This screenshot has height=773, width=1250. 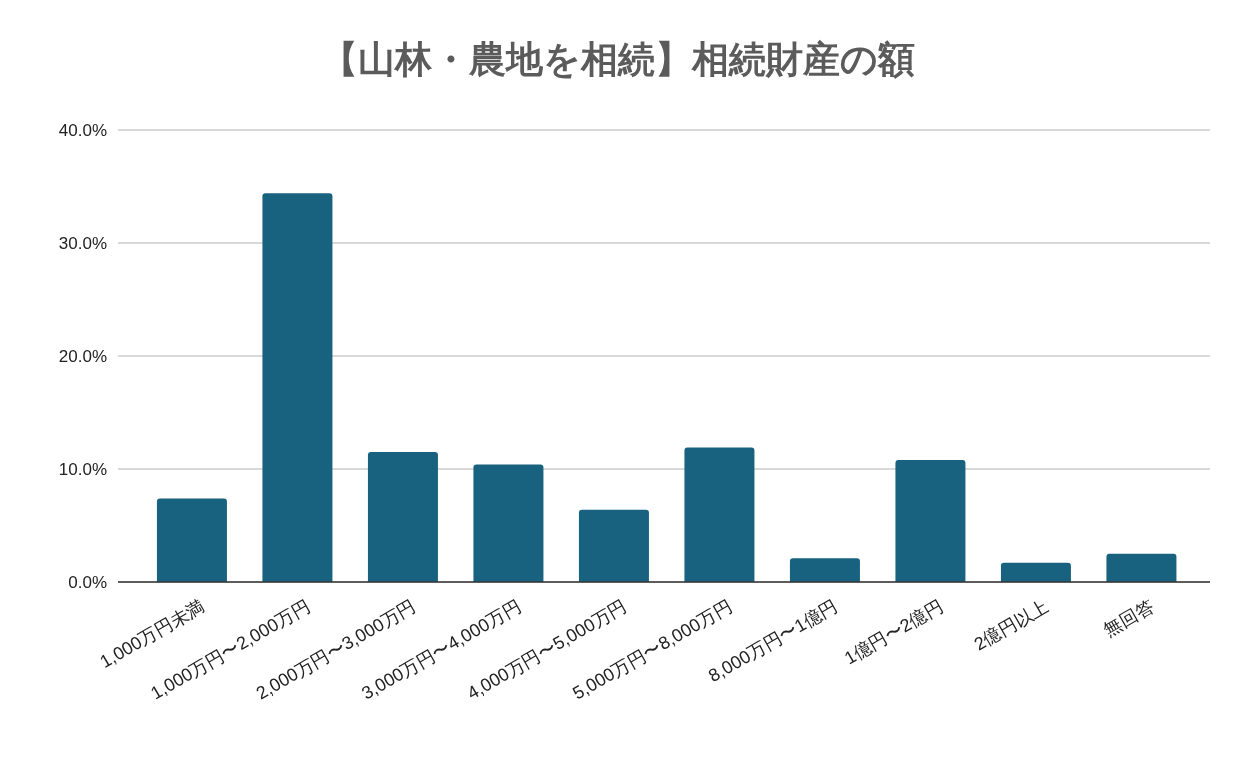 I want to click on chart-title: 【山林・農地を相続】相続財産の額, so click(x=618, y=60).